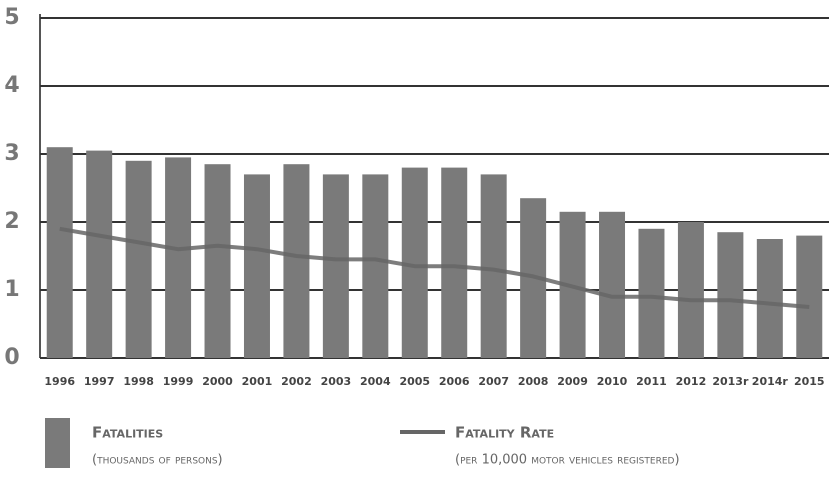 Image resolution: width=829 pixels, height=480 pixels. Describe the element at coordinates (217, 381) in the screenshot. I see `x-tick-label: 2000` at that location.